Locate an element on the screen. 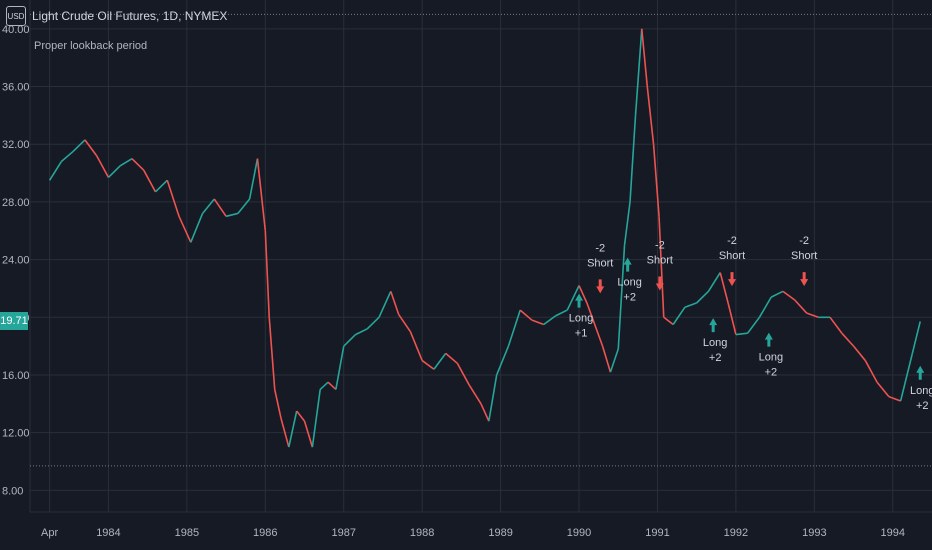 The image size is (932, 550). x-tick-label: 1984 is located at coordinates (108, 533).